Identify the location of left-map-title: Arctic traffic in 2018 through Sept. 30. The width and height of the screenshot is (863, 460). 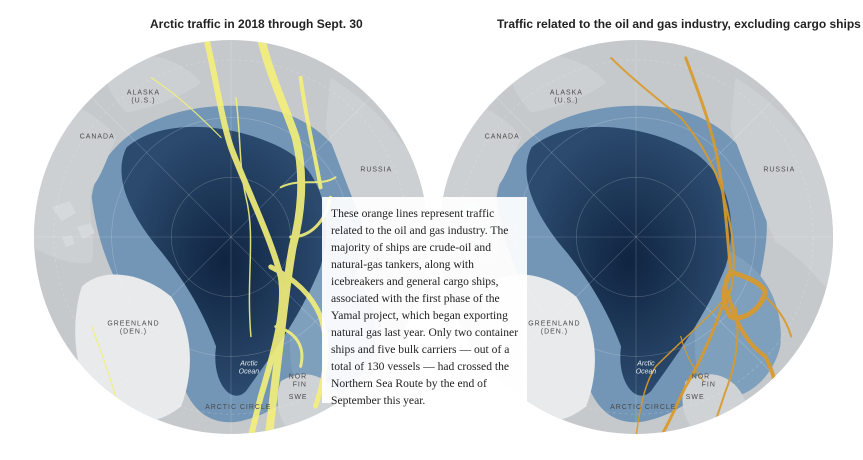
(256, 24).